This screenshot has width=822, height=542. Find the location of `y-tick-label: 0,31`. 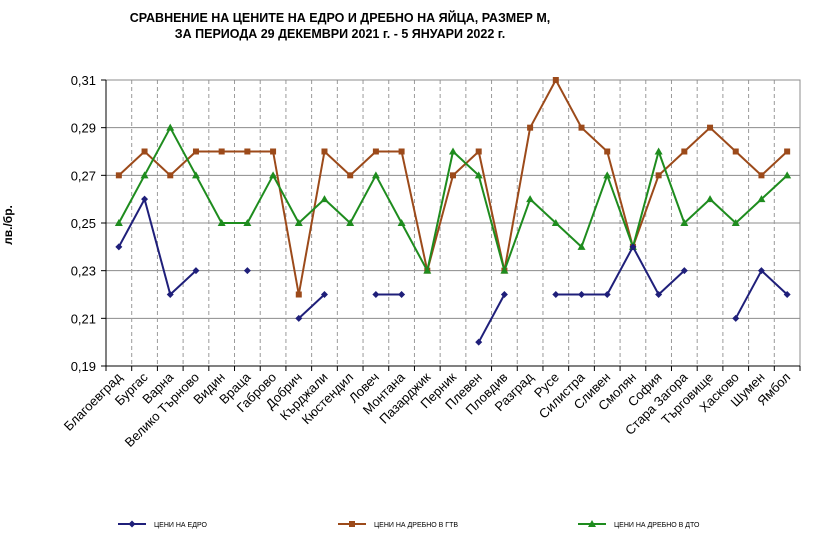

y-tick-label: 0,31 is located at coordinates (83, 80).